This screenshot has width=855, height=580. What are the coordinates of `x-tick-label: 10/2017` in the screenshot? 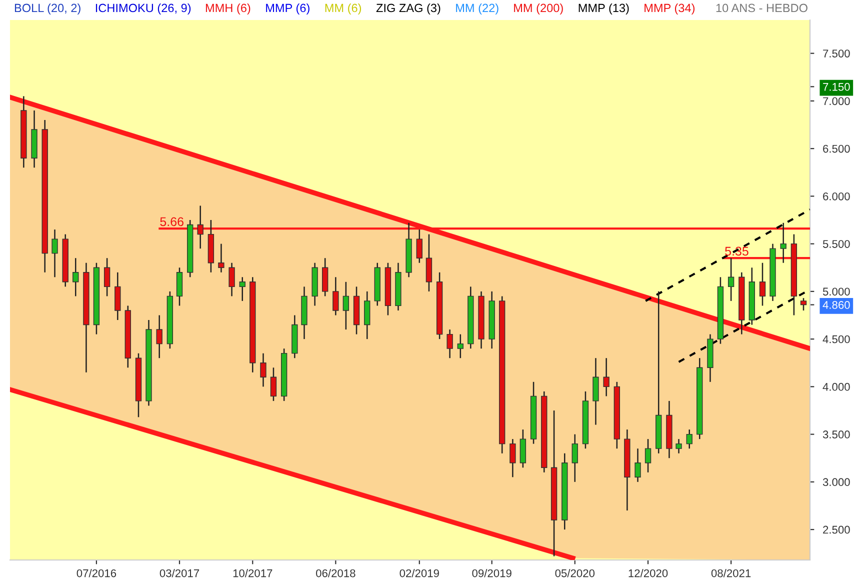 It's located at (252, 573).